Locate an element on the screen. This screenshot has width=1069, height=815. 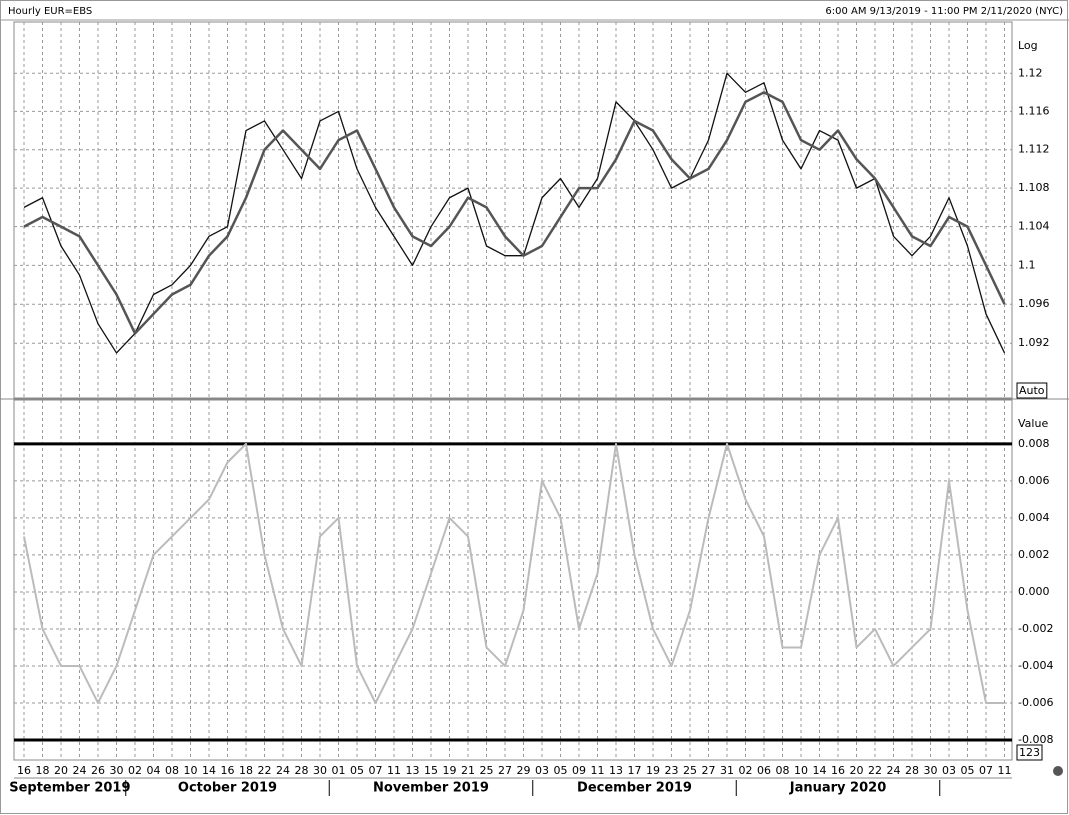
x-tick-label: 31 is located at coordinates (727, 770).